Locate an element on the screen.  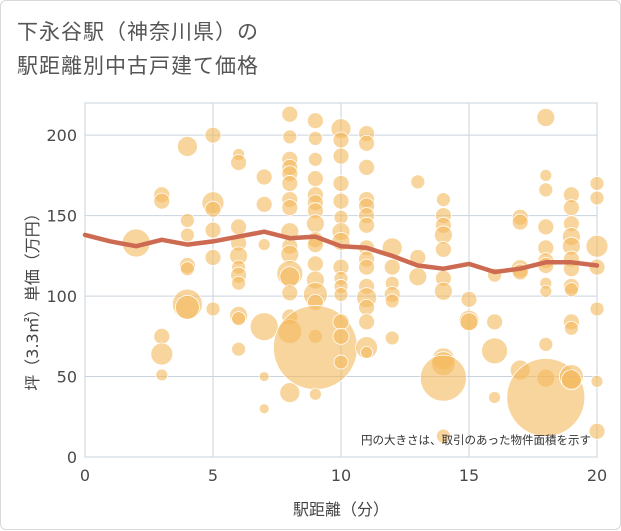
x-tick-labels: 0 5 10 15 20 is located at coordinates (343, 475).